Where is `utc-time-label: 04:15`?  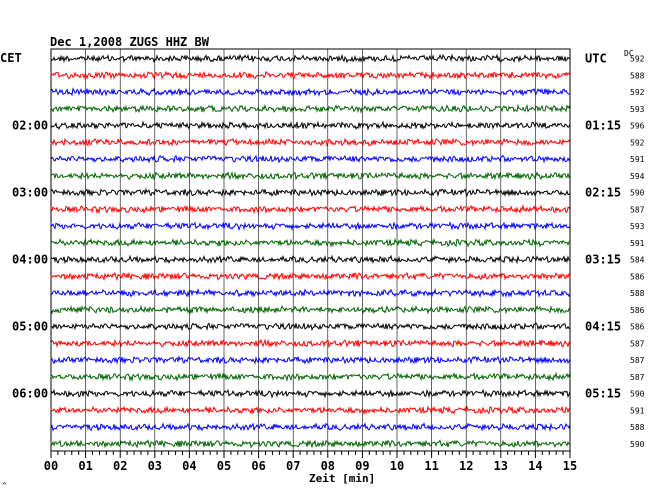
utc-time-label: 04:15 is located at coordinates (603, 327).